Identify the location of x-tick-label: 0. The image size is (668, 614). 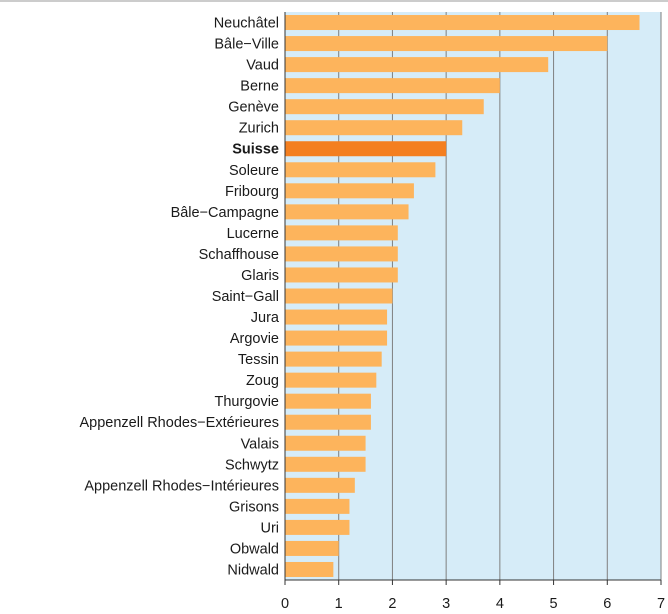
(285, 604).